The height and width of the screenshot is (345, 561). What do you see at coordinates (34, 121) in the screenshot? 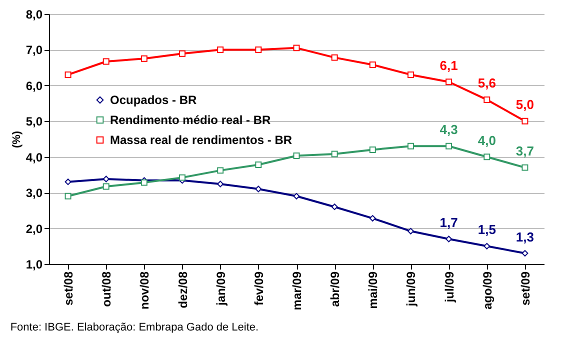
I see `y-tick-label: 5,0` at bounding box center [34, 121].